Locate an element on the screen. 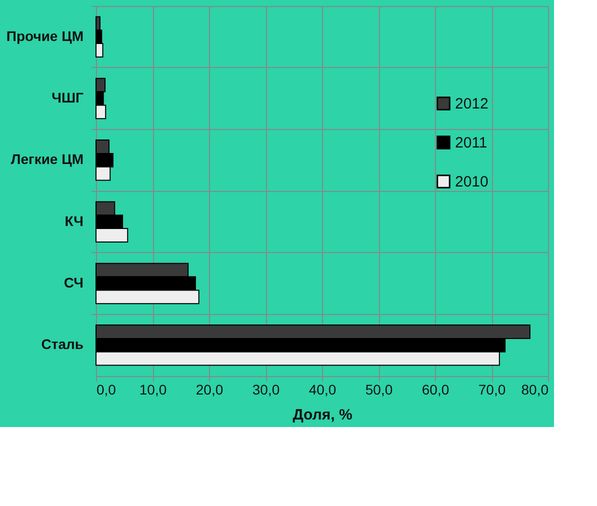 Image resolution: width=597 pixels, height=506 pixels. x-tick-label: 20,0 is located at coordinates (210, 390).